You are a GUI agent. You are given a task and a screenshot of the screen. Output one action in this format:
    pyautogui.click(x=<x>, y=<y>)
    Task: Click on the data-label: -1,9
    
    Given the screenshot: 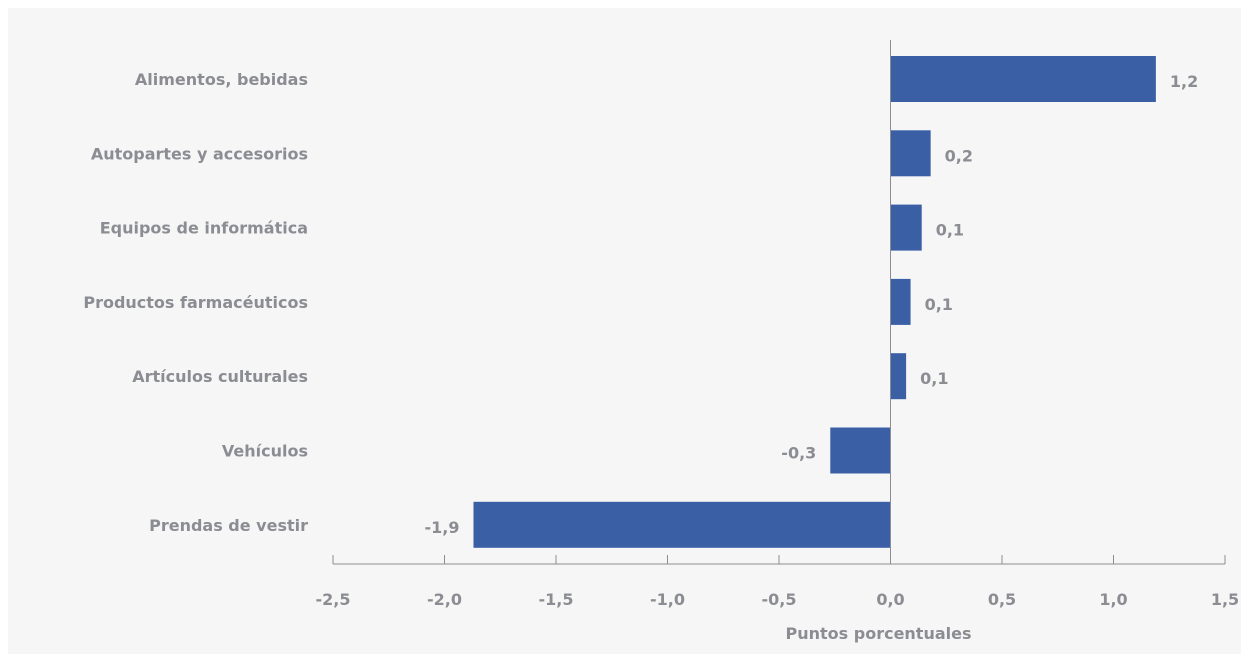 What is the action you would take?
    pyautogui.click(x=442, y=527)
    